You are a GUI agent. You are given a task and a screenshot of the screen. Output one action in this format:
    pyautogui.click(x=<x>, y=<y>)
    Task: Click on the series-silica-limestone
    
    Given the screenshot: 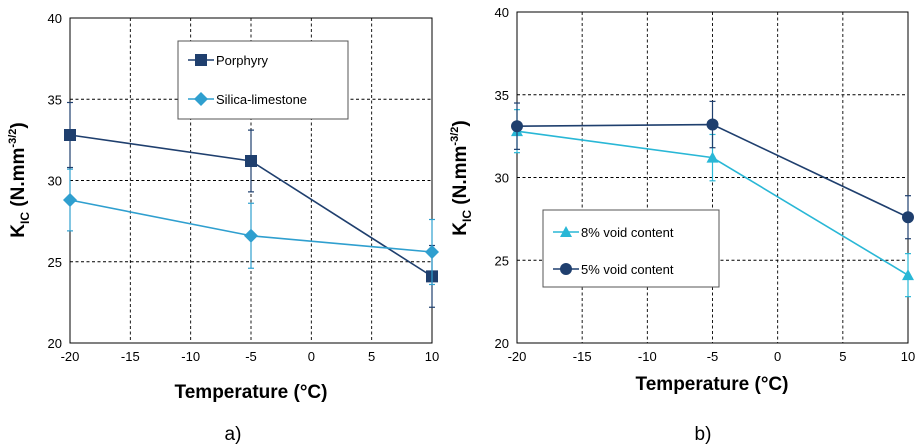 What is the action you would take?
    pyautogui.click(x=251, y=227)
    